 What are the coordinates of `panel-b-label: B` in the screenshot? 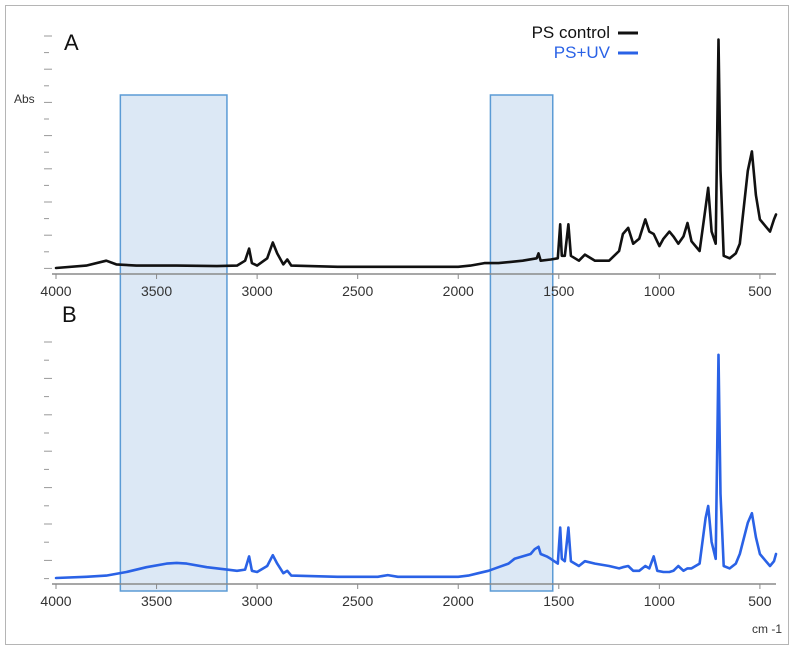 It's located at (69, 314).